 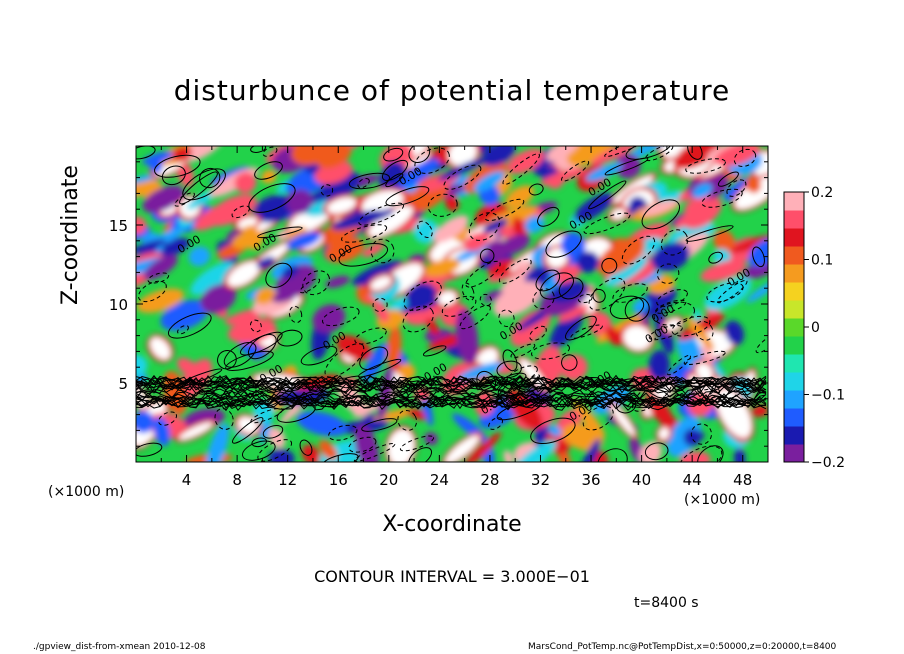 I want to click on x-tick-label: 20, so click(x=388, y=480).